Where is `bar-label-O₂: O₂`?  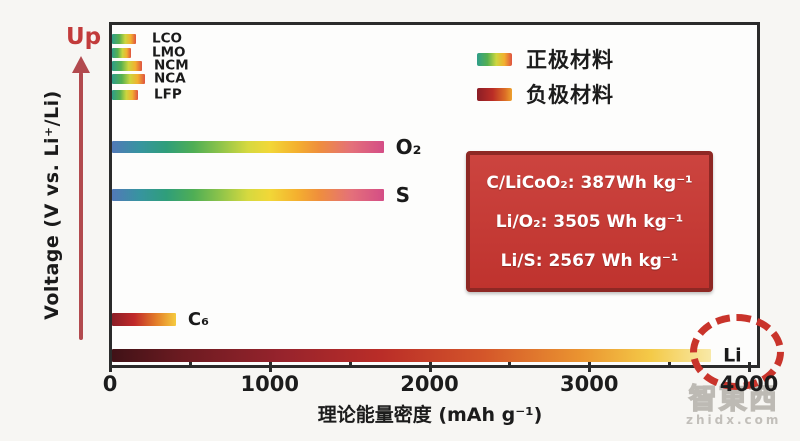
bar-label-O₂: O₂ is located at coordinates (408, 147).